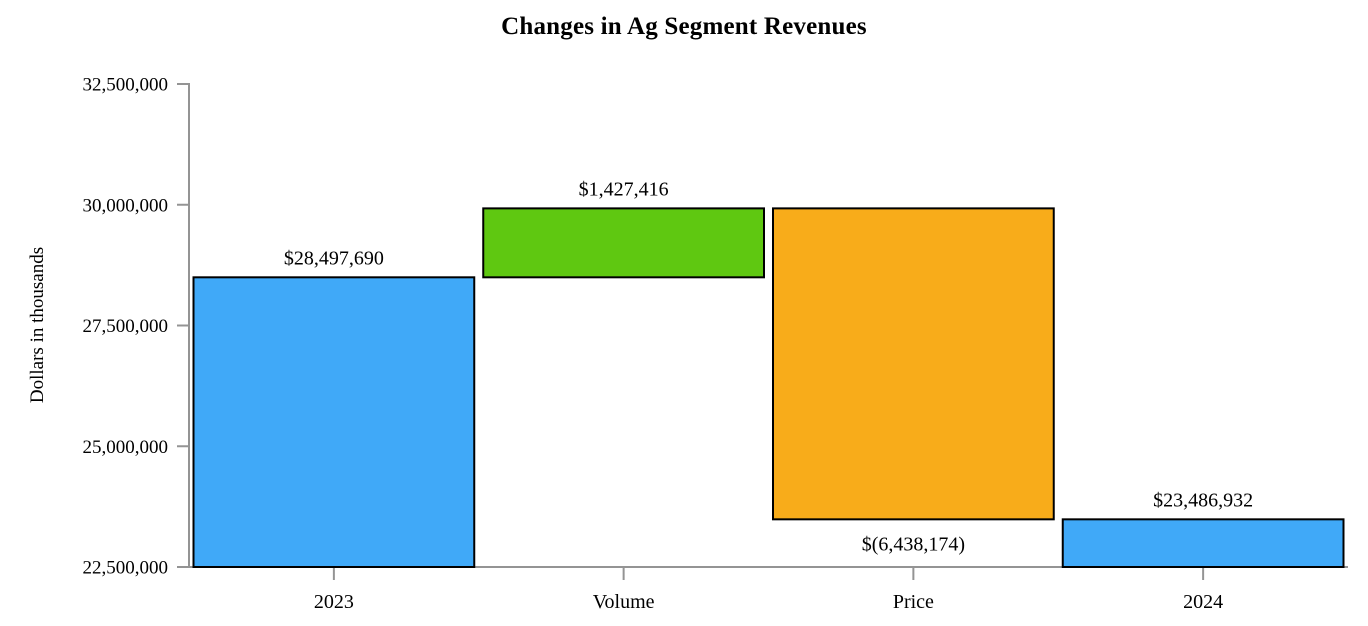 The width and height of the screenshot is (1368, 626). Describe the element at coordinates (126, 205) in the screenshot. I see `y-tick-label: 30,000,000` at that location.